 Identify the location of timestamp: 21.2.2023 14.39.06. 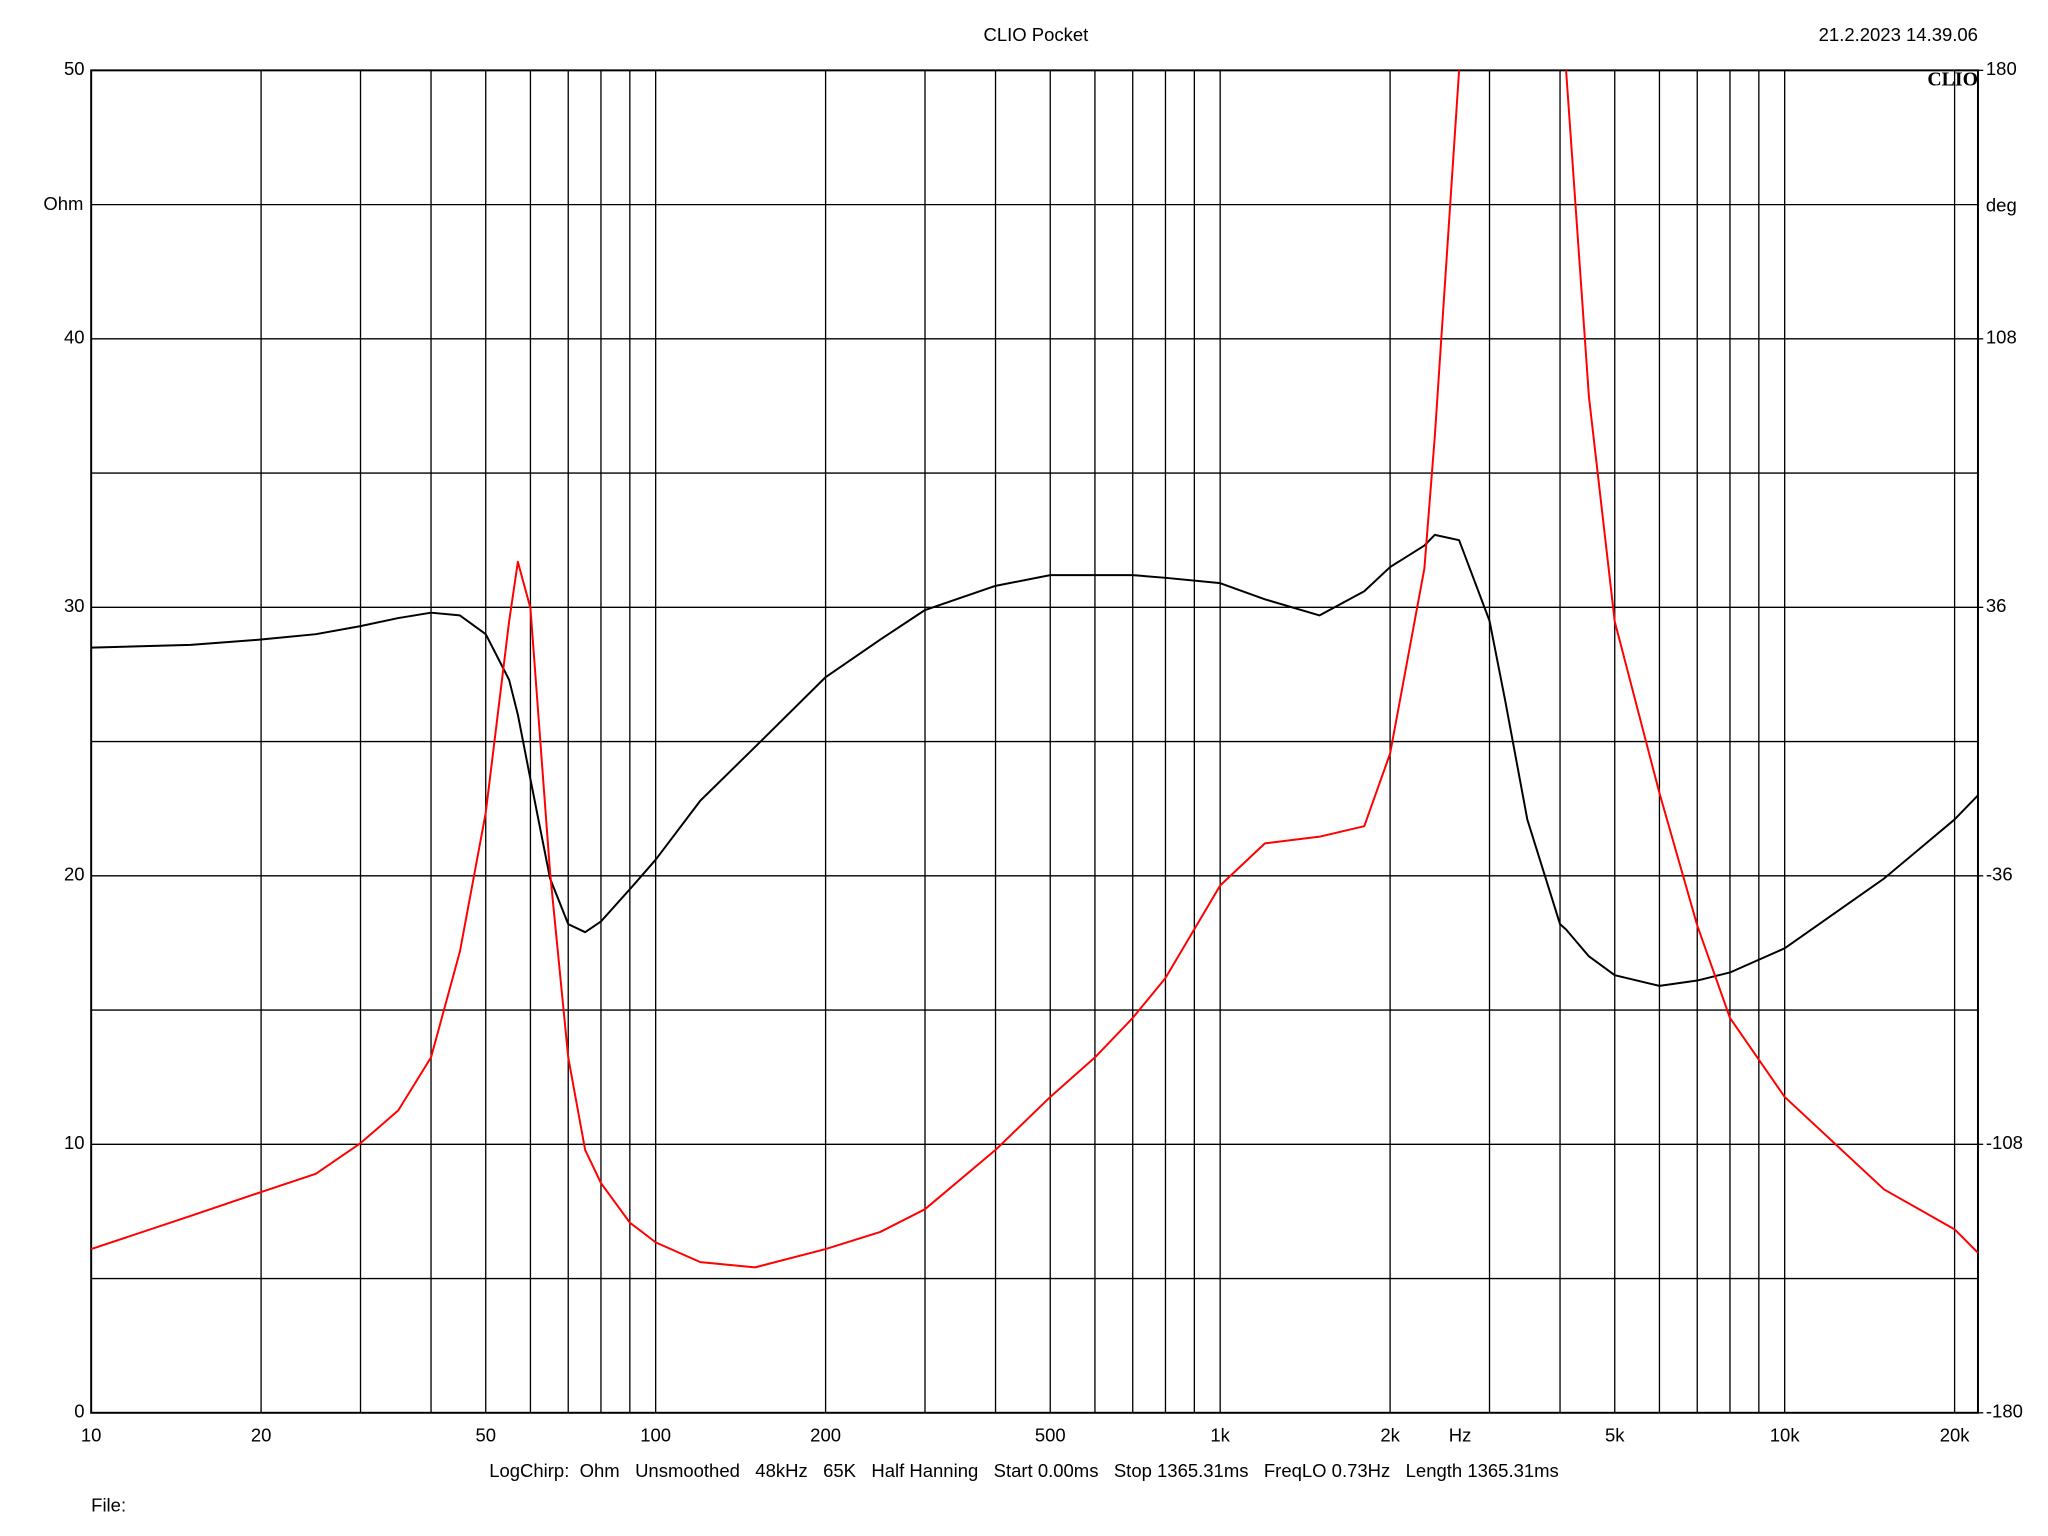
(1898, 34).